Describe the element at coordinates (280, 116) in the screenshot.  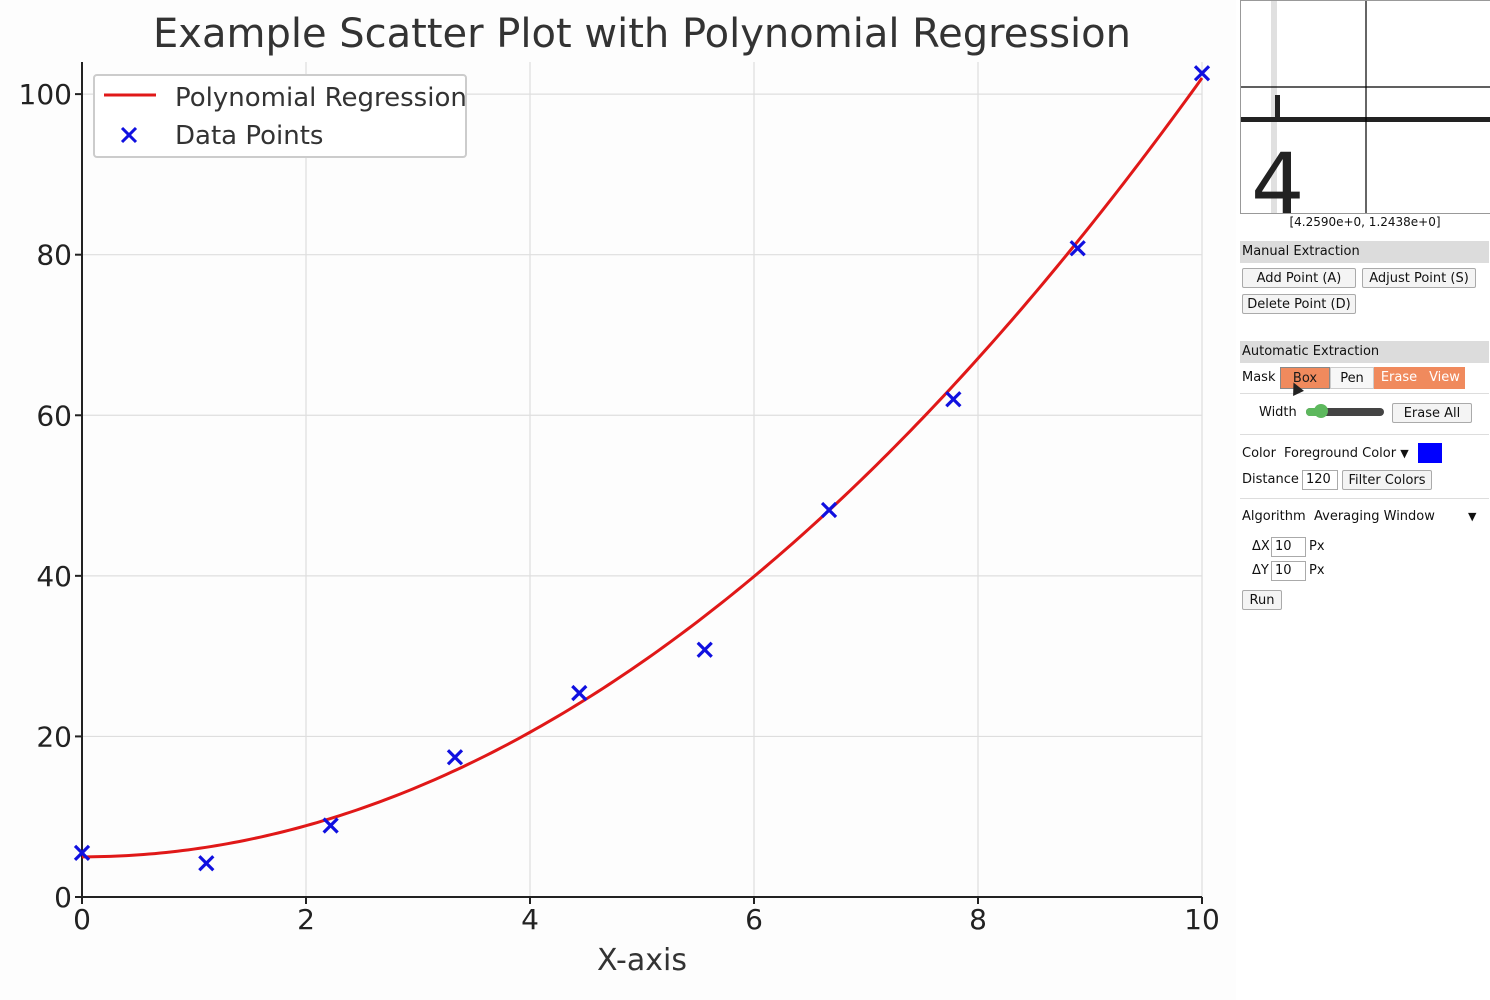
I see `legend: Polynomial Regression Data Points` at that location.